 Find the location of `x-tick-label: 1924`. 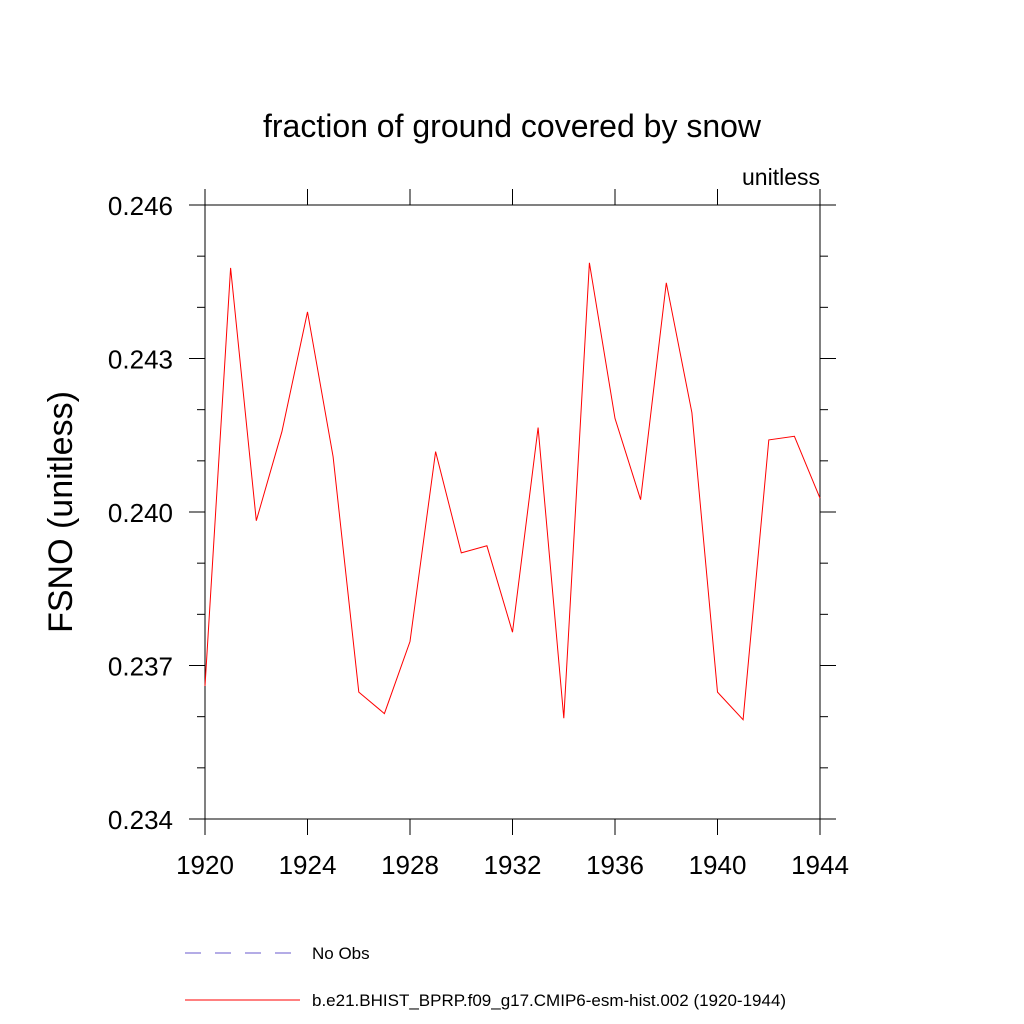

x-tick-label: 1924 is located at coordinates (308, 865).